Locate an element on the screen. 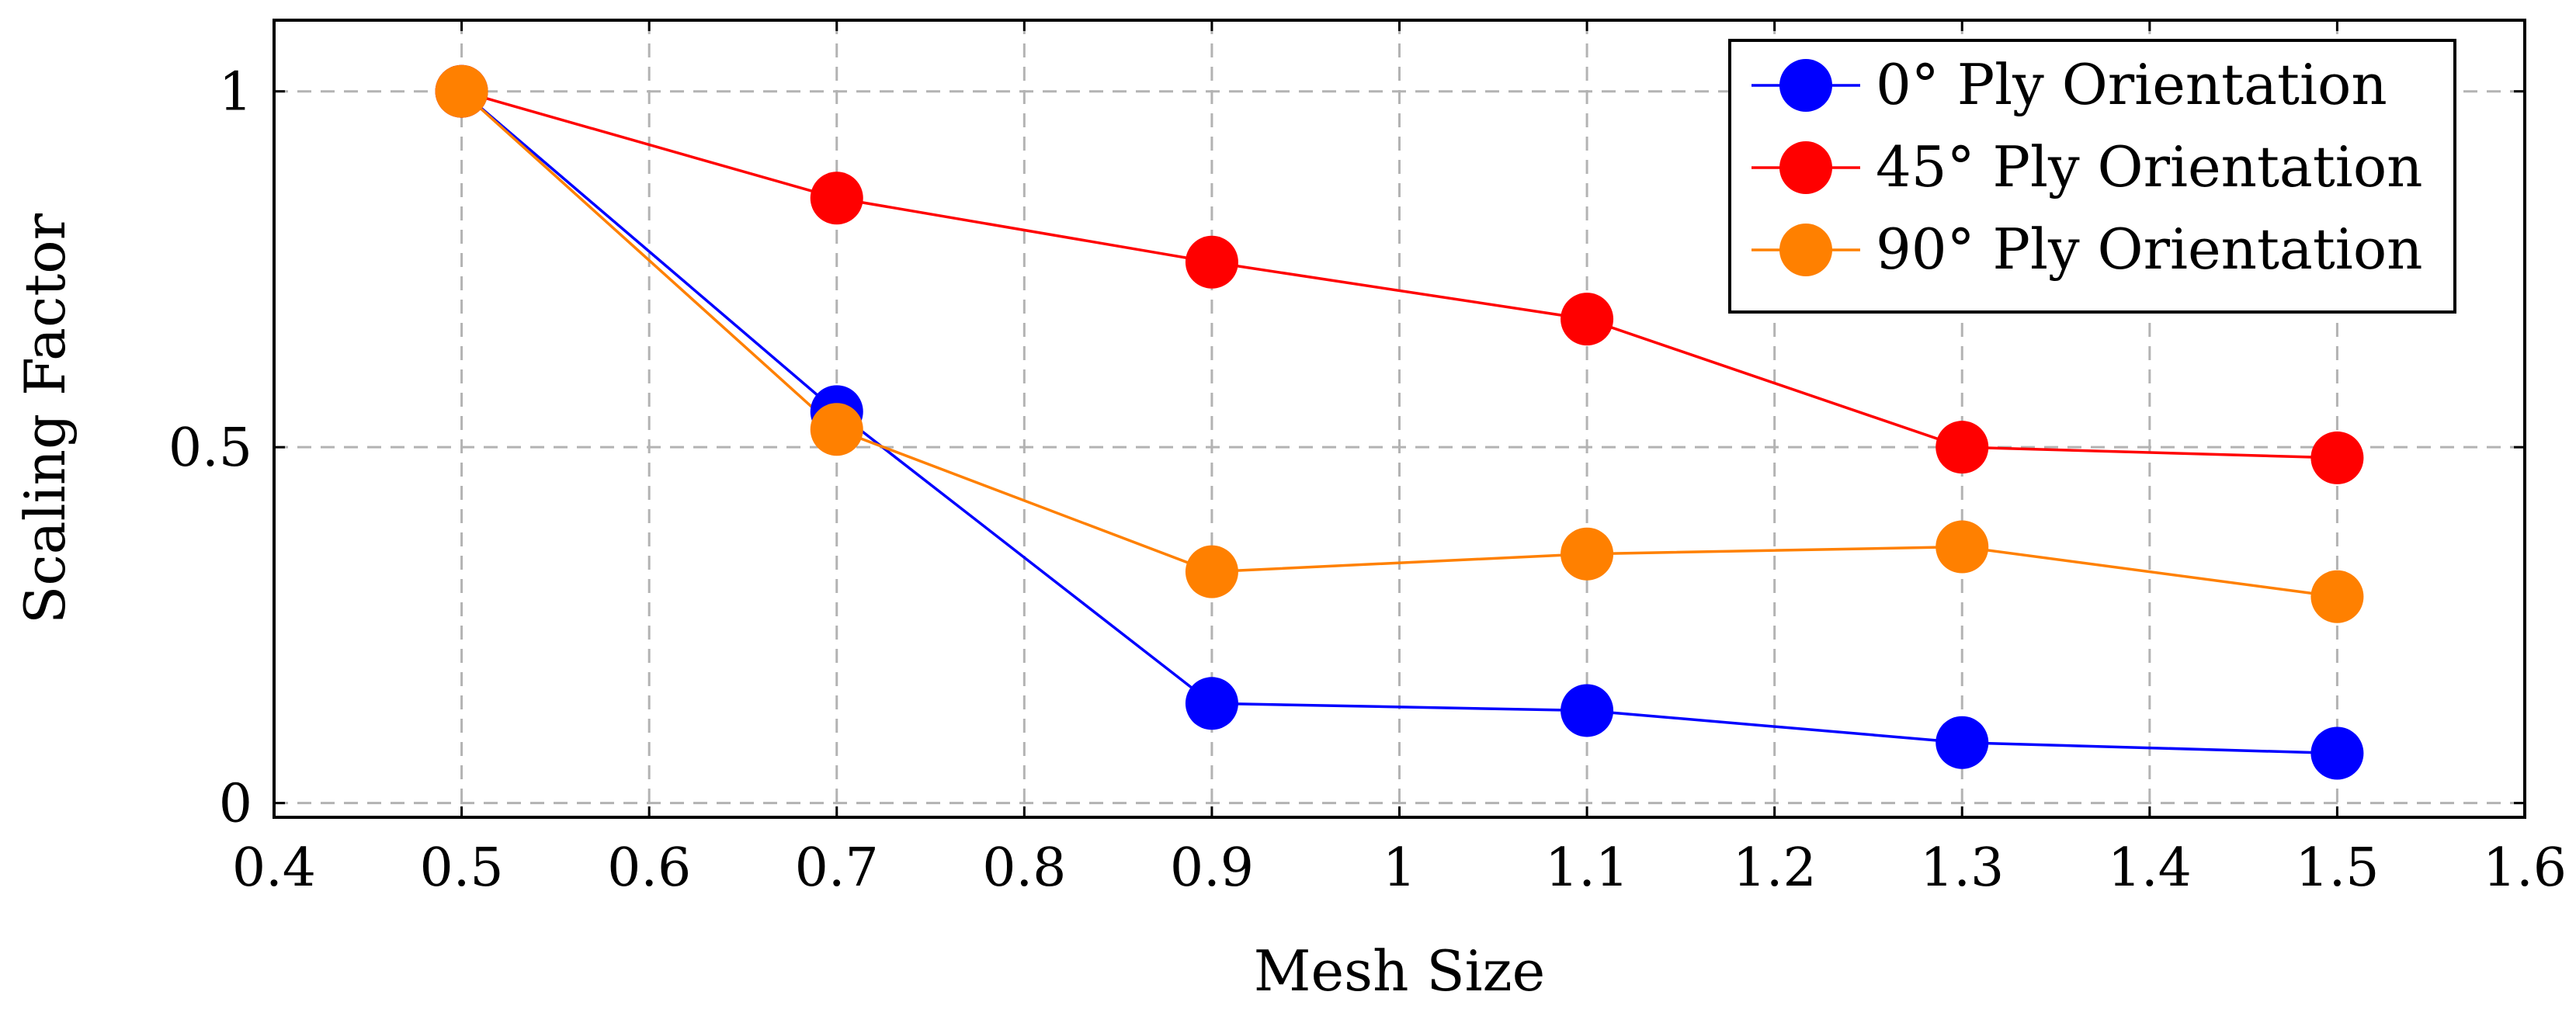  x-tick-label: 1.6 is located at coordinates (2525, 868).